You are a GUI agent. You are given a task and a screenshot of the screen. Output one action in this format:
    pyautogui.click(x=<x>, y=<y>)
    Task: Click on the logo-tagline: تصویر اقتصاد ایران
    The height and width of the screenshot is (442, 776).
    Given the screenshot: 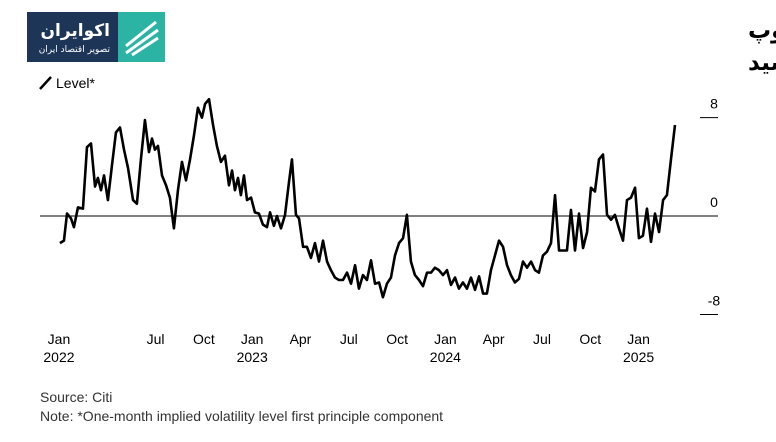 What is the action you would take?
    pyautogui.click(x=75, y=50)
    